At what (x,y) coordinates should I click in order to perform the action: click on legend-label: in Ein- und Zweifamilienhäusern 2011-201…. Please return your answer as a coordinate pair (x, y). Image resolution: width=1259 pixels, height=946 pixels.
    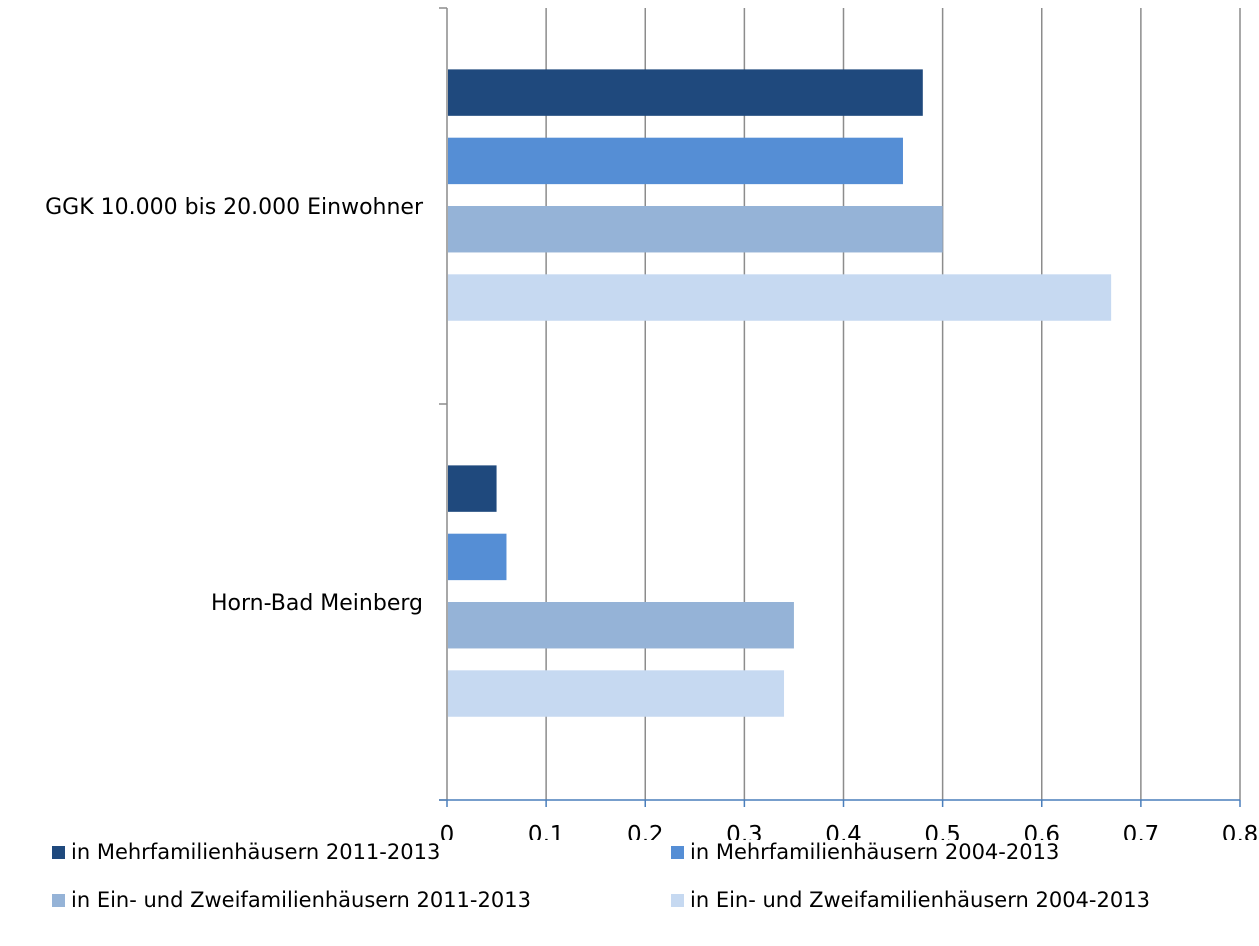
    Looking at the image, I should click on (301, 900).